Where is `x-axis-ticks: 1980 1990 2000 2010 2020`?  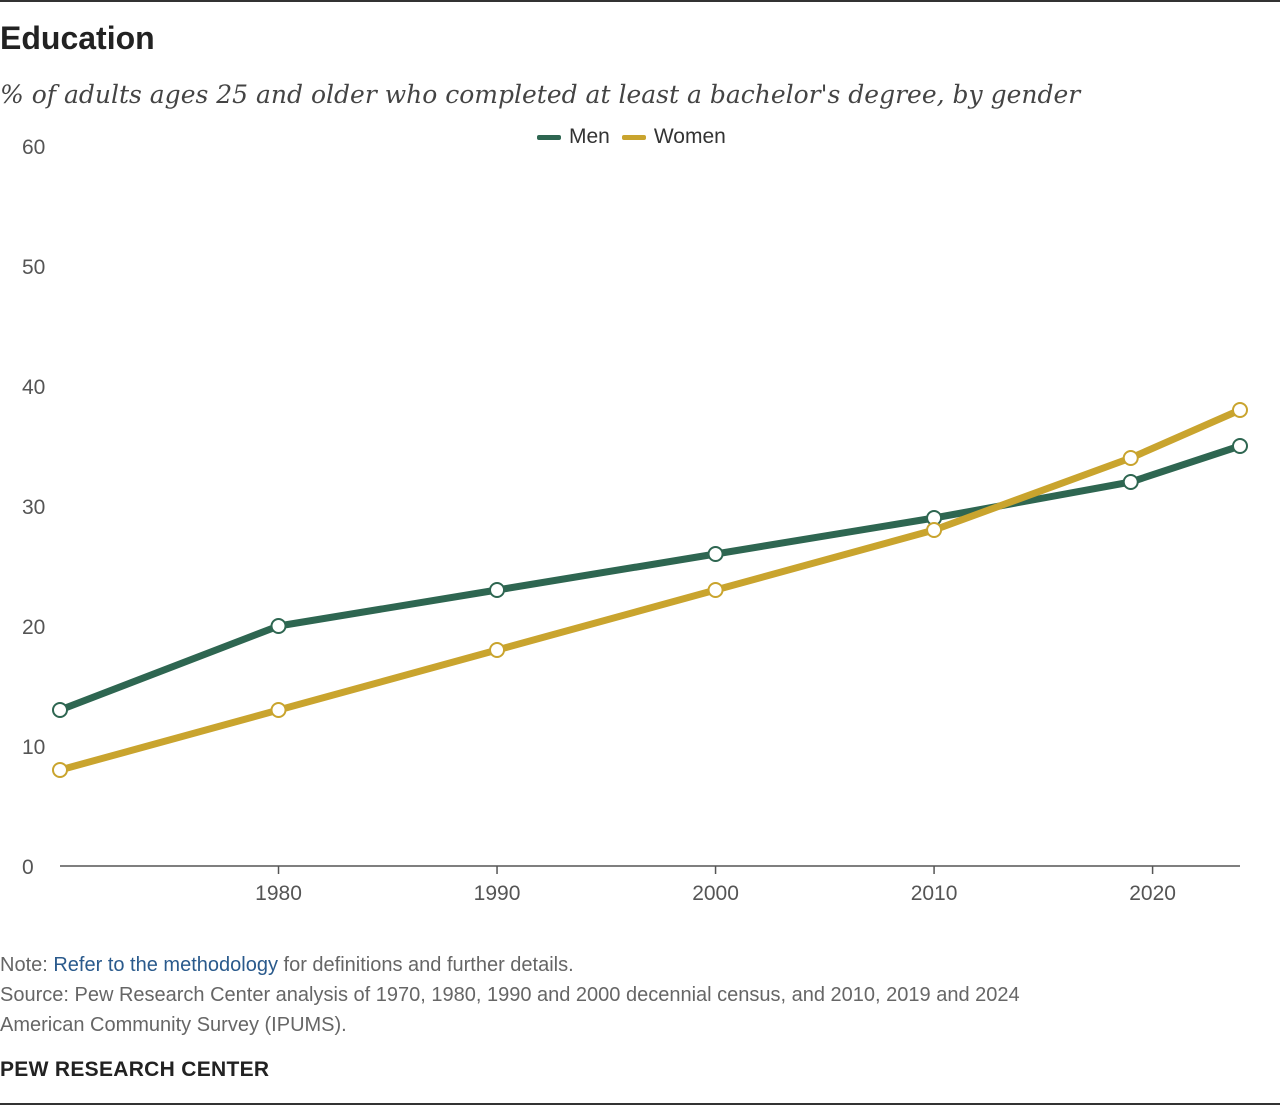
x-axis-ticks: 1980 1990 2000 2010 2020 is located at coordinates (715, 885).